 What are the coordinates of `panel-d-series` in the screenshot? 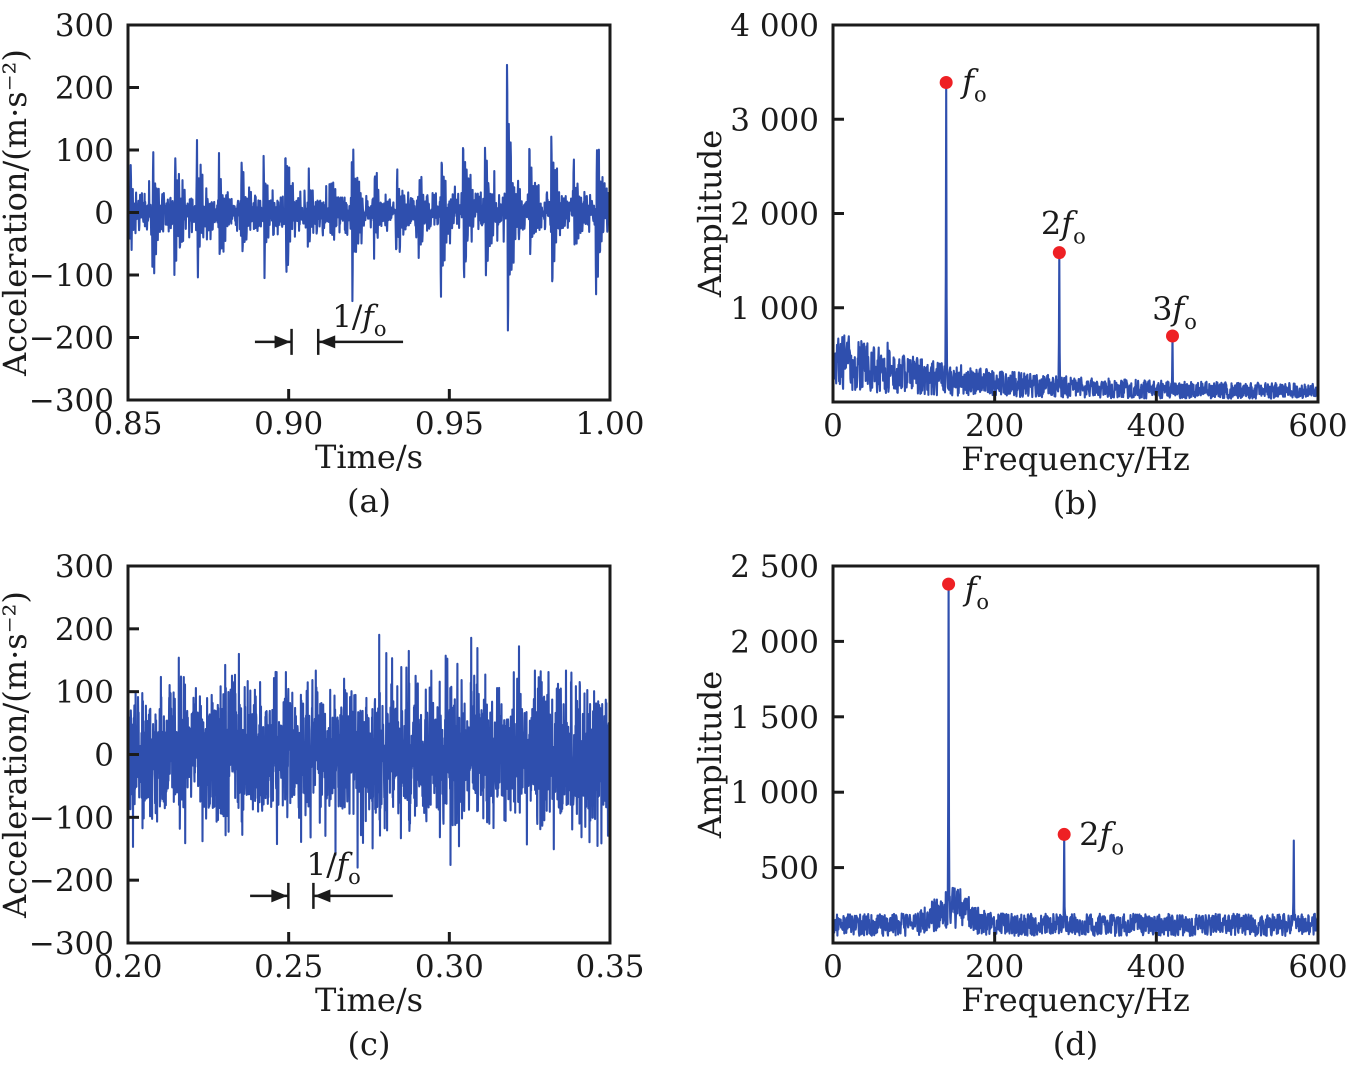 It's located at (1075, 760).